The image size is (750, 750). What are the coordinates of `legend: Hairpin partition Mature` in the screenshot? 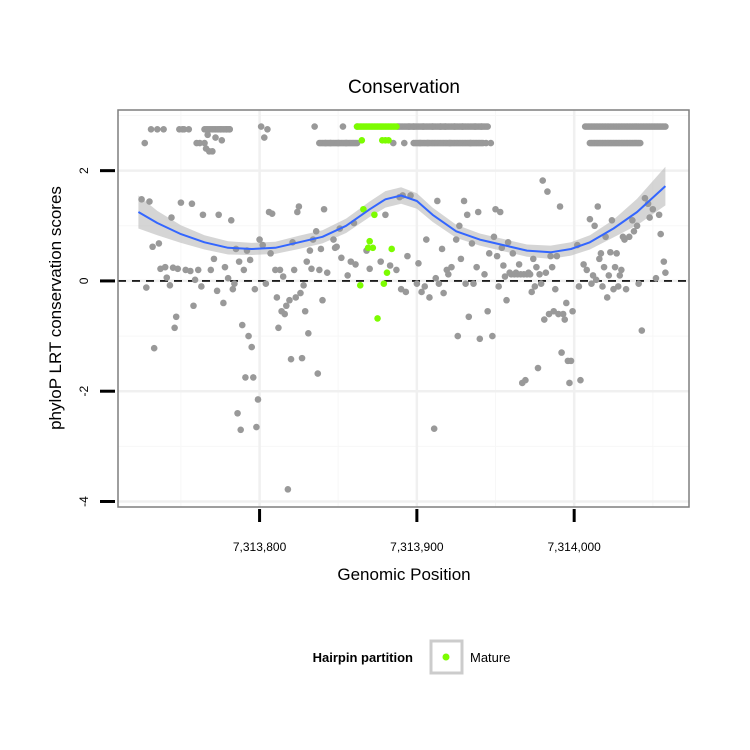 It's located at (411, 657).